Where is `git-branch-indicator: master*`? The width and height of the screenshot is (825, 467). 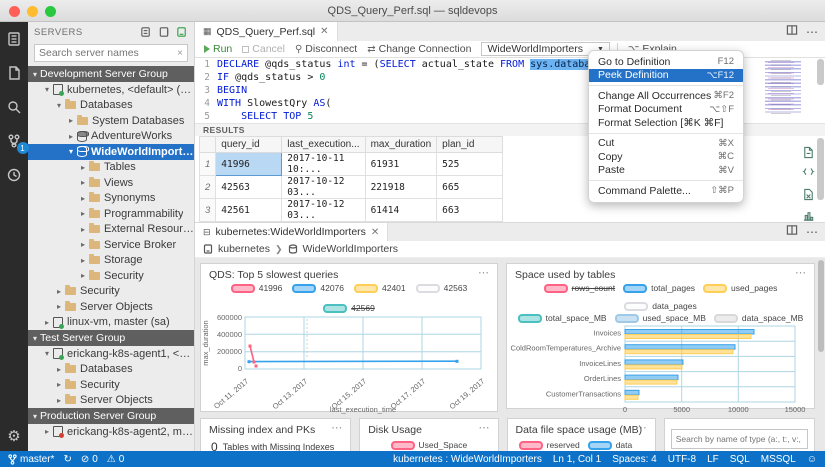 git-branch-indicator: master* is located at coordinates (31, 459).